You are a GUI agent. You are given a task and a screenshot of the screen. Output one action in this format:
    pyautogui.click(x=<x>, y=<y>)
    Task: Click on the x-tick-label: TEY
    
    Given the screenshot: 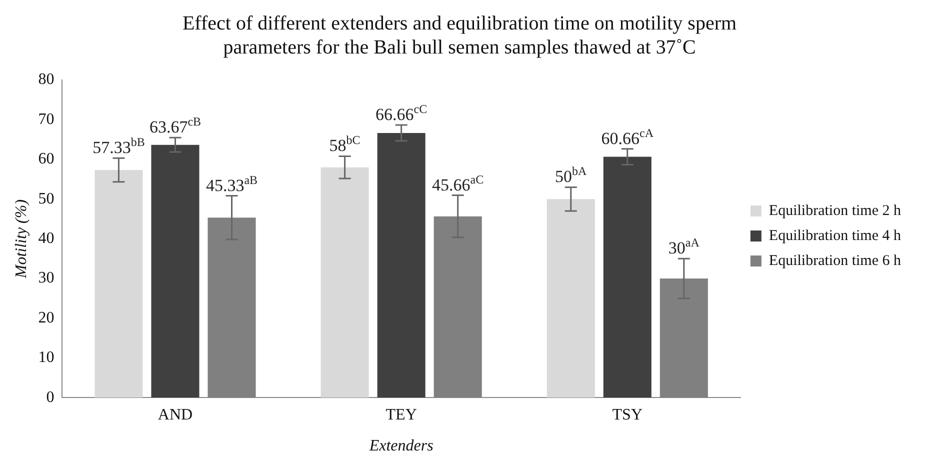 What is the action you would take?
    pyautogui.click(x=402, y=415)
    